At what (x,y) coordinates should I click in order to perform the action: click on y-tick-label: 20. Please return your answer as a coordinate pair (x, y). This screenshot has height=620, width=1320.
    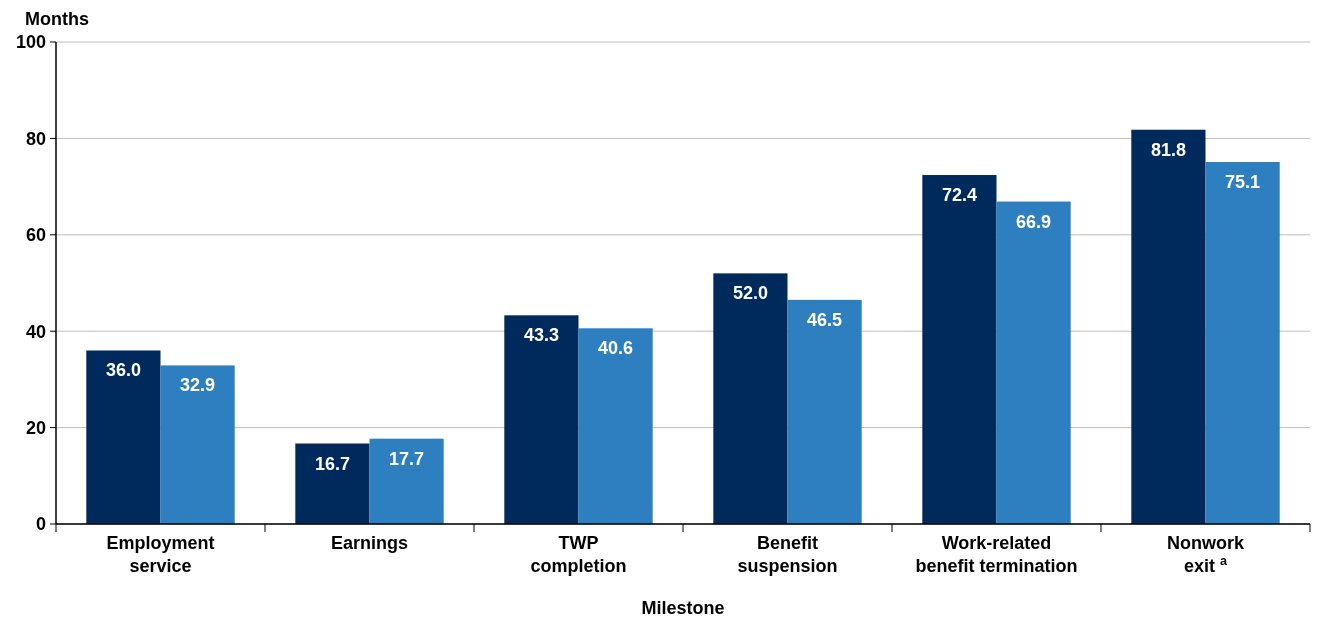
    Looking at the image, I should click on (35, 427).